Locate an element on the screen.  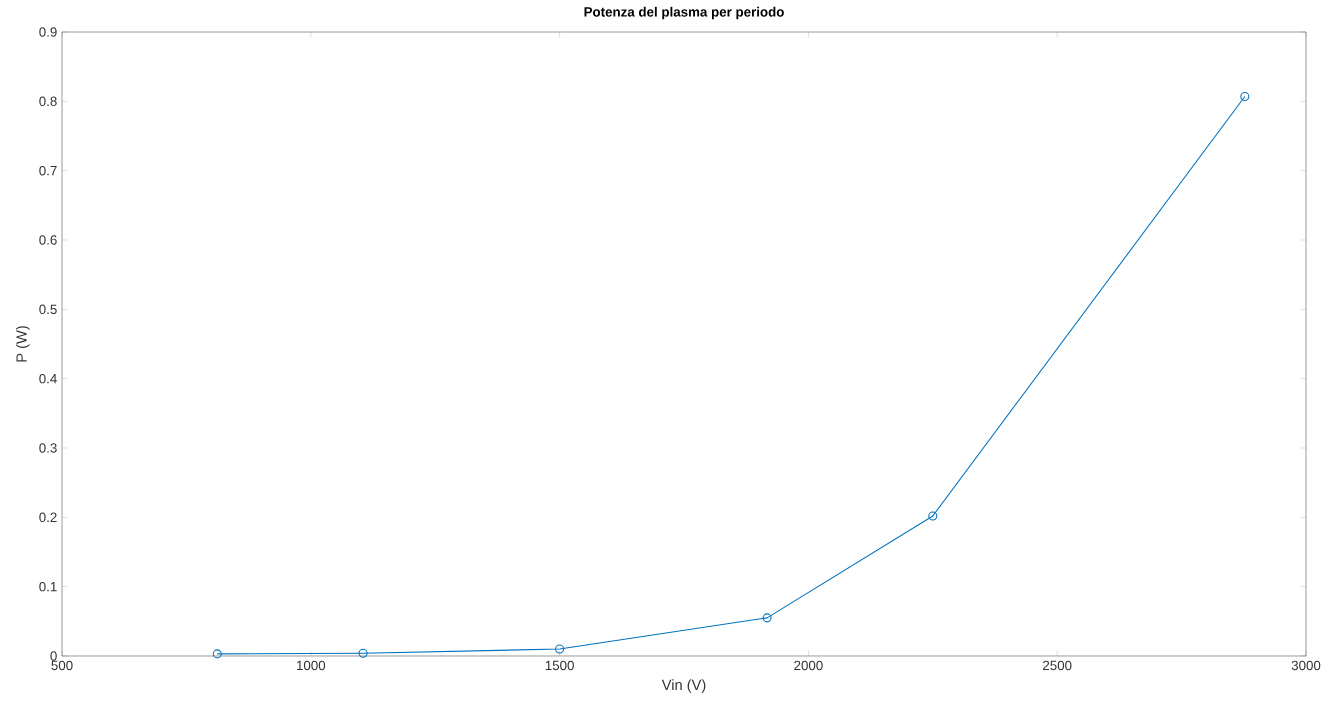
y-tick-label: 0.7 is located at coordinates (48, 170).